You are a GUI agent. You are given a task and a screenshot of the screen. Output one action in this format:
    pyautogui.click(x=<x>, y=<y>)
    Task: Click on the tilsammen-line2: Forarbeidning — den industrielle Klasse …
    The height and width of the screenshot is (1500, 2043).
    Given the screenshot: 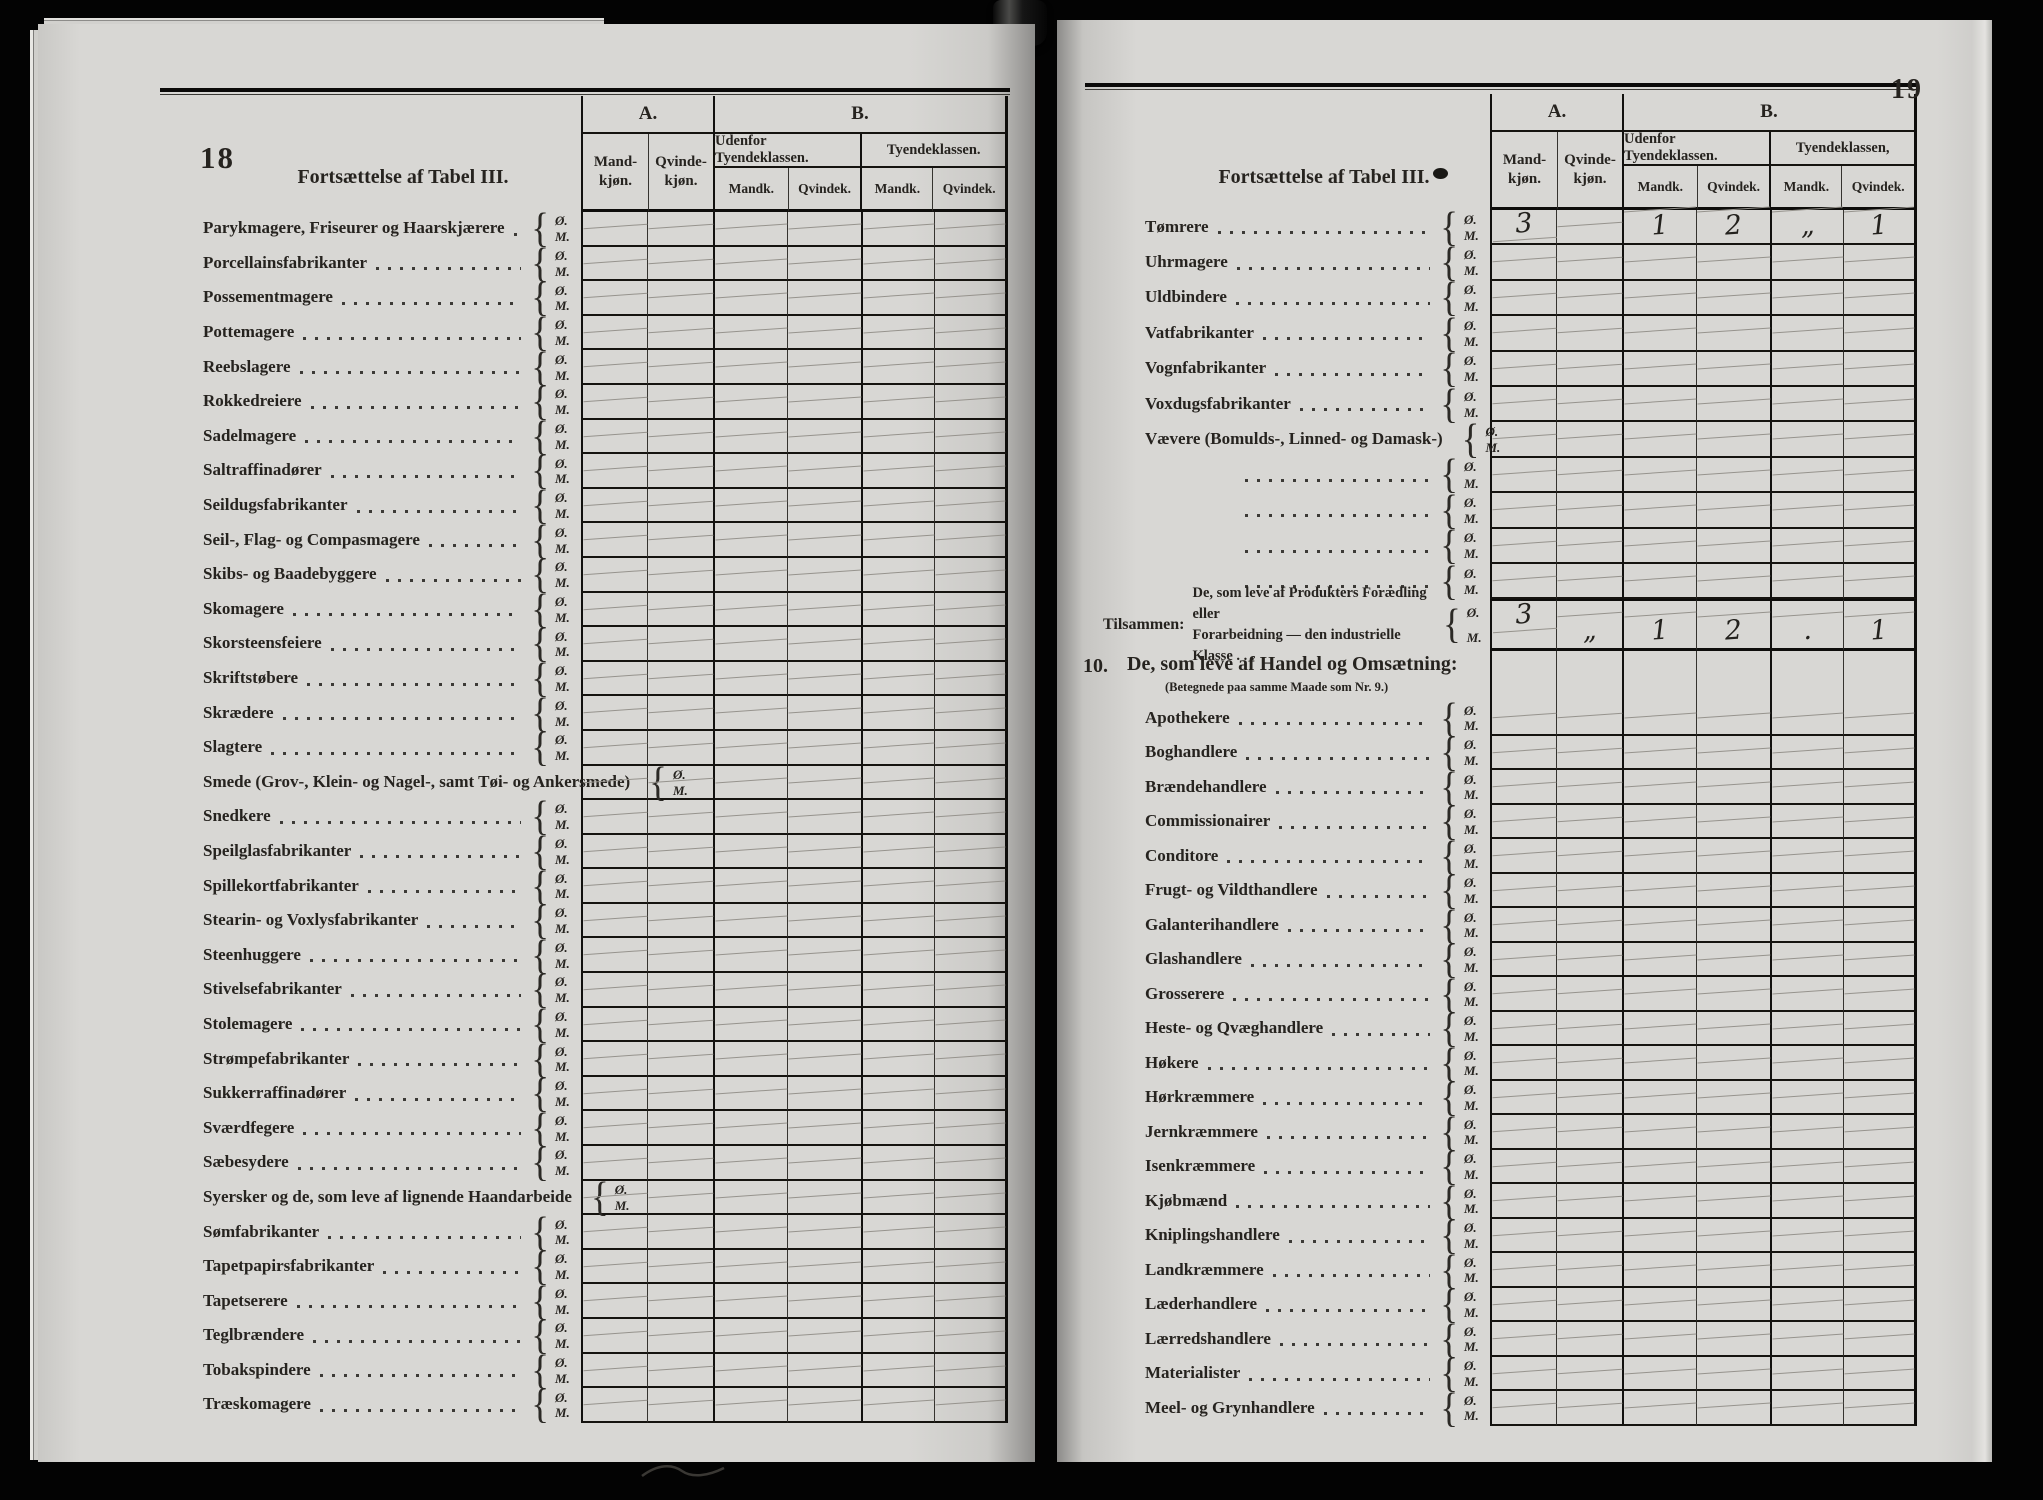 What is the action you would take?
    pyautogui.click(x=1296, y=646)
    